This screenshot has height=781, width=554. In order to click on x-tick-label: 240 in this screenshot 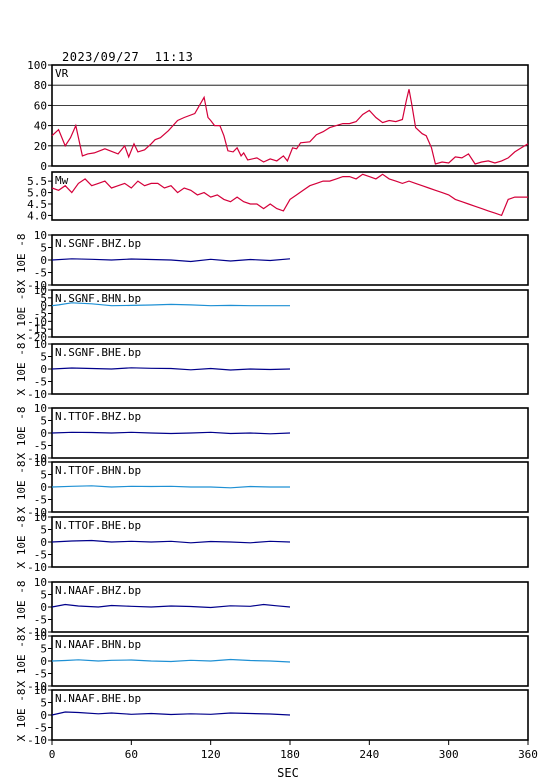, I will do `click(369, 754)`.